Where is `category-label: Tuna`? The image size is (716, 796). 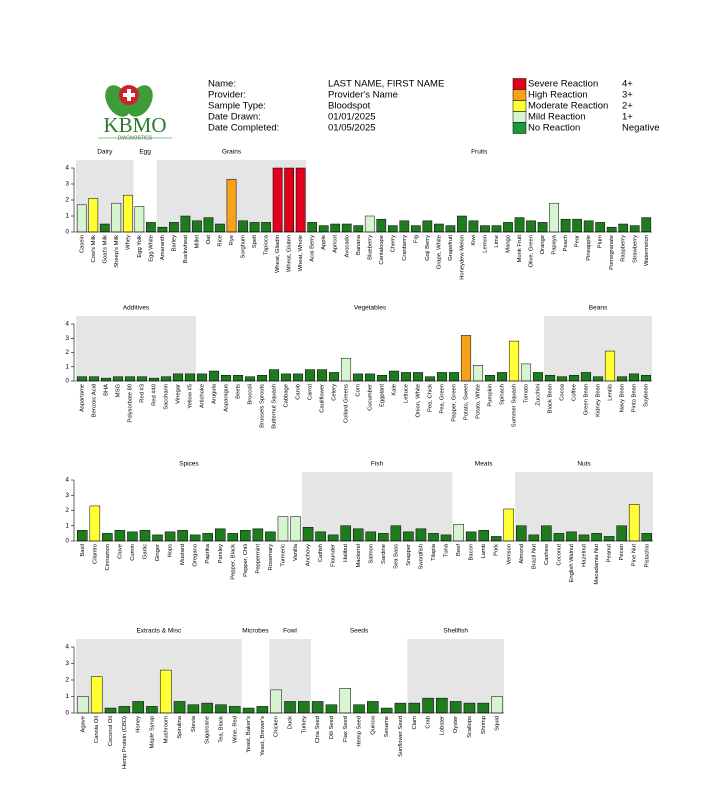
category-label: Tuna is located at coordinates (447, 550).